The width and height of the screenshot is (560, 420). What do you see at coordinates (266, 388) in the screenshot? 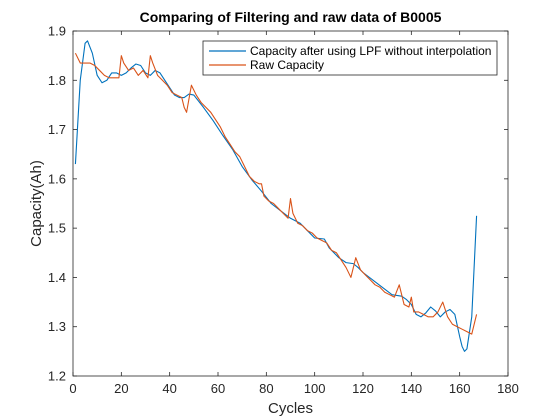
I see `x-tick-label: 80` at bounding box center [266, 388].